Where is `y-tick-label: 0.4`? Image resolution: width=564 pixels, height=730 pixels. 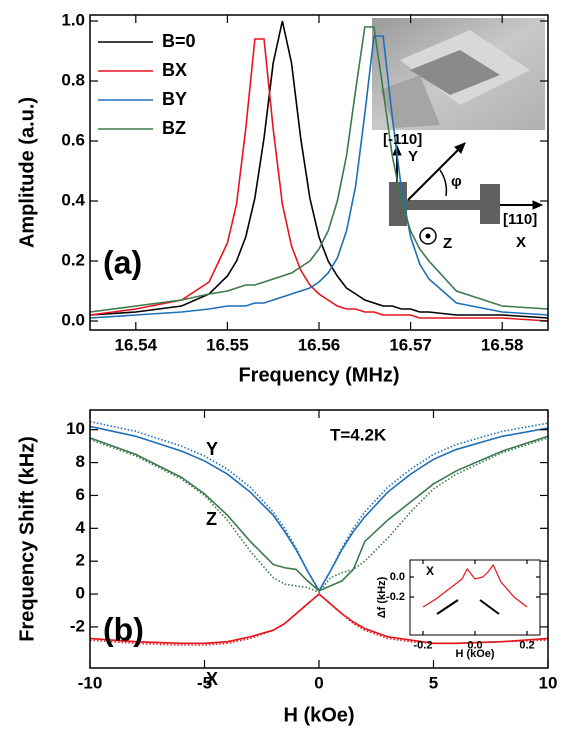
y-tick-label: 0.4 is located at coordinates (73, 199).